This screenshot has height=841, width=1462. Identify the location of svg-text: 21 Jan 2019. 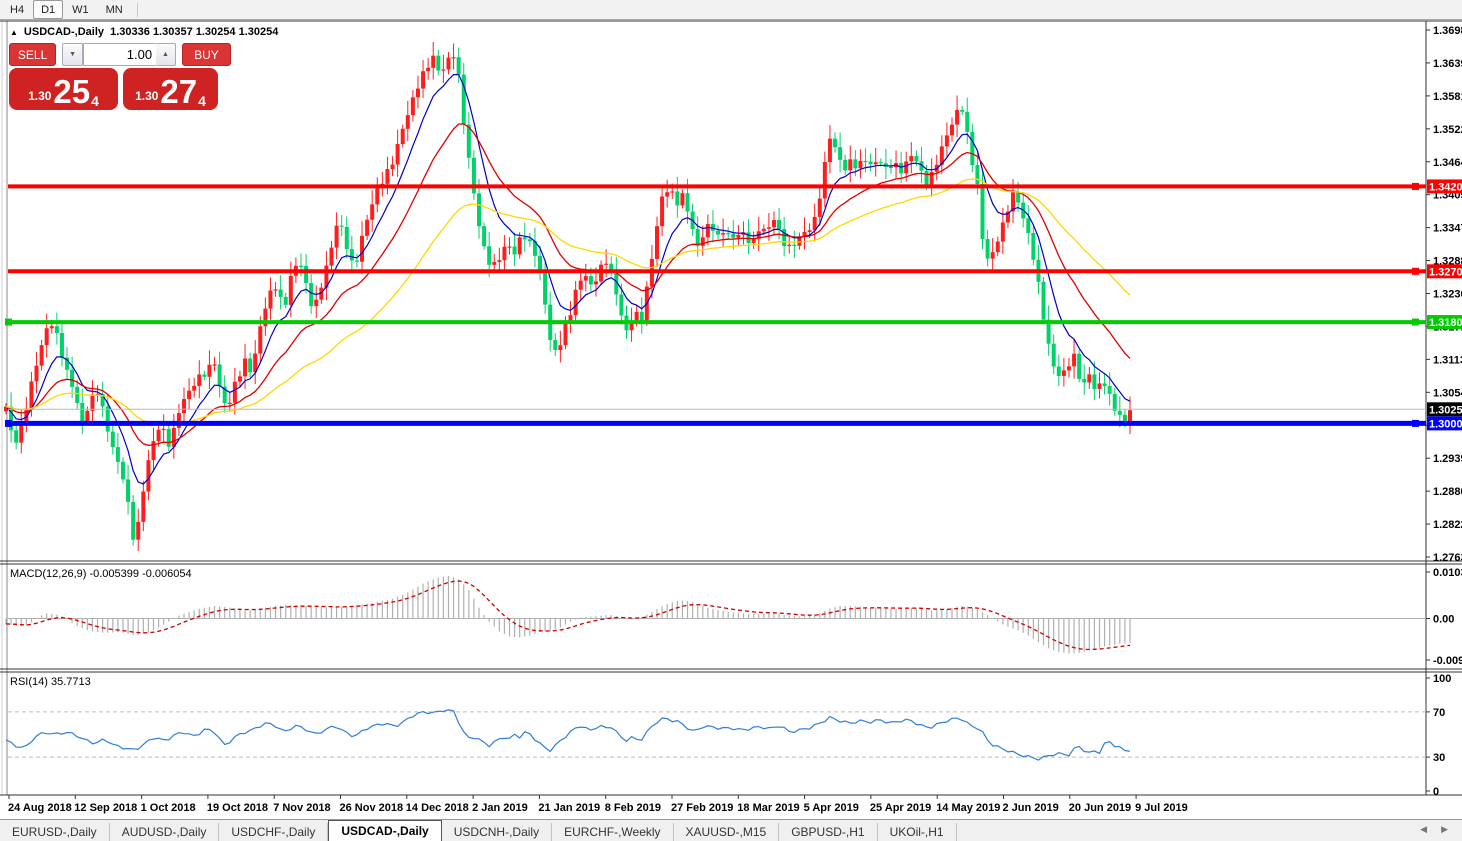
(569, 808).